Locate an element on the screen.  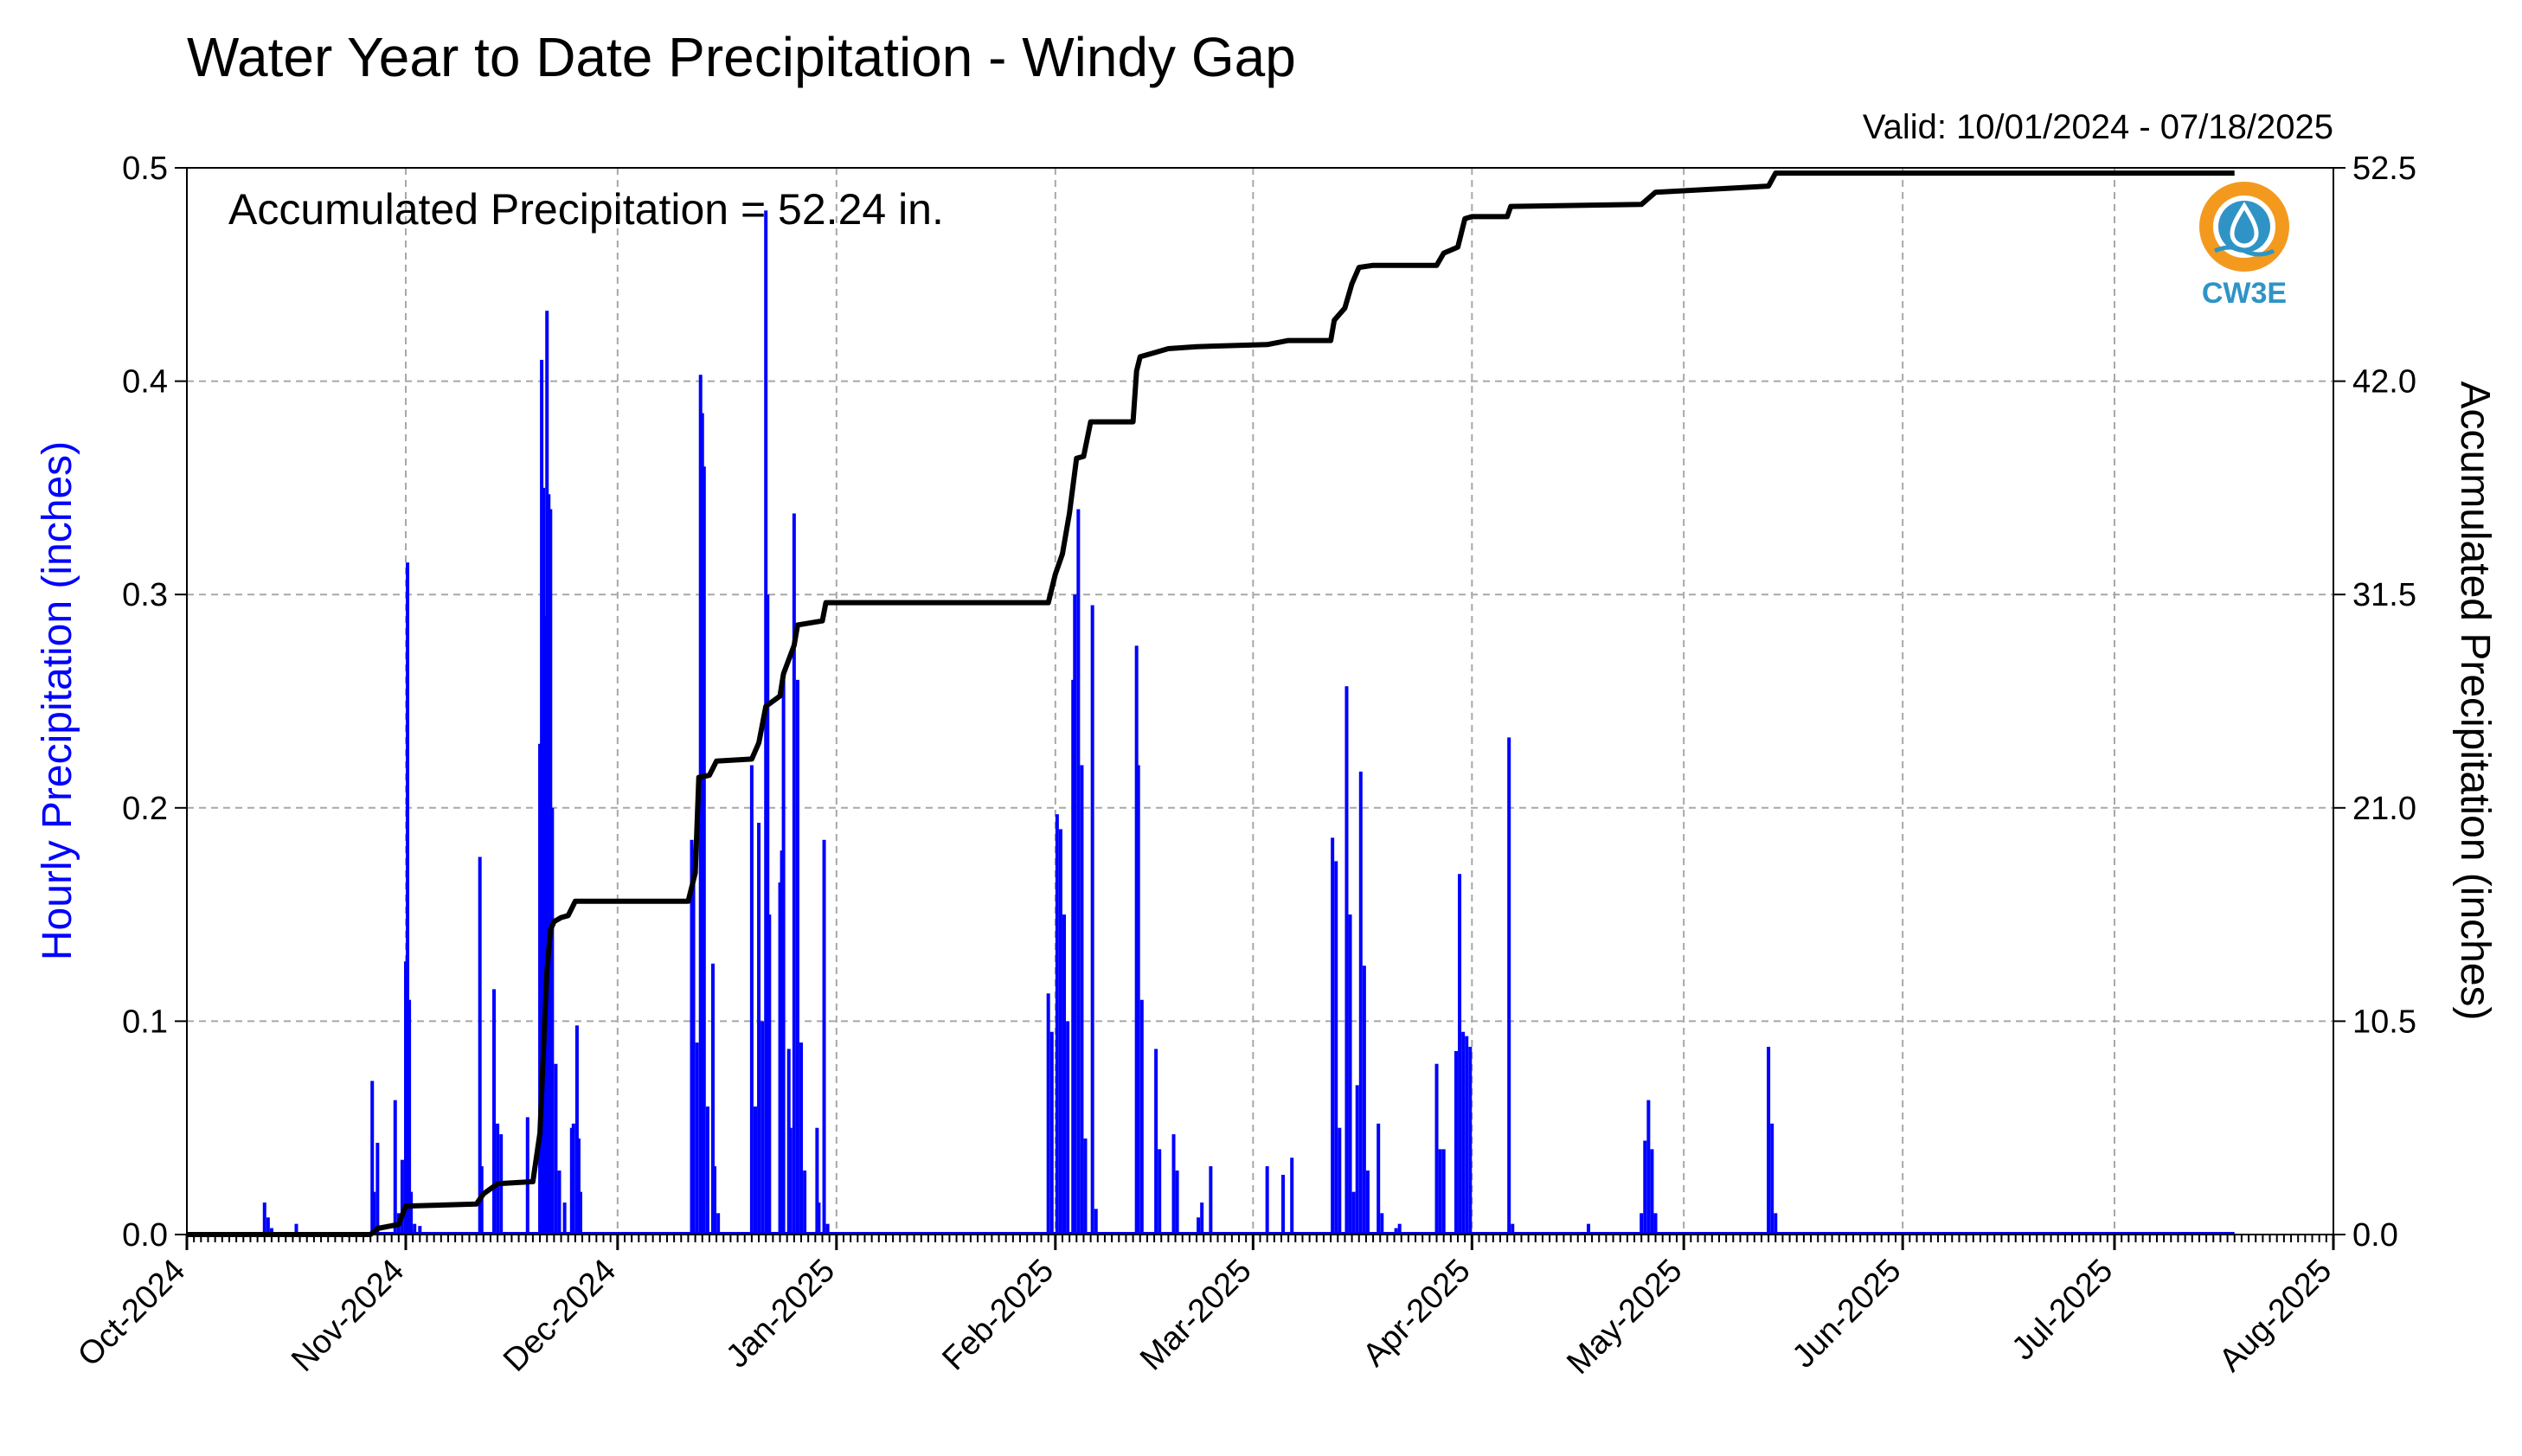
y2-axis-label: Accumulated Precipitation (inches) is located at coordinates (2475, 700).